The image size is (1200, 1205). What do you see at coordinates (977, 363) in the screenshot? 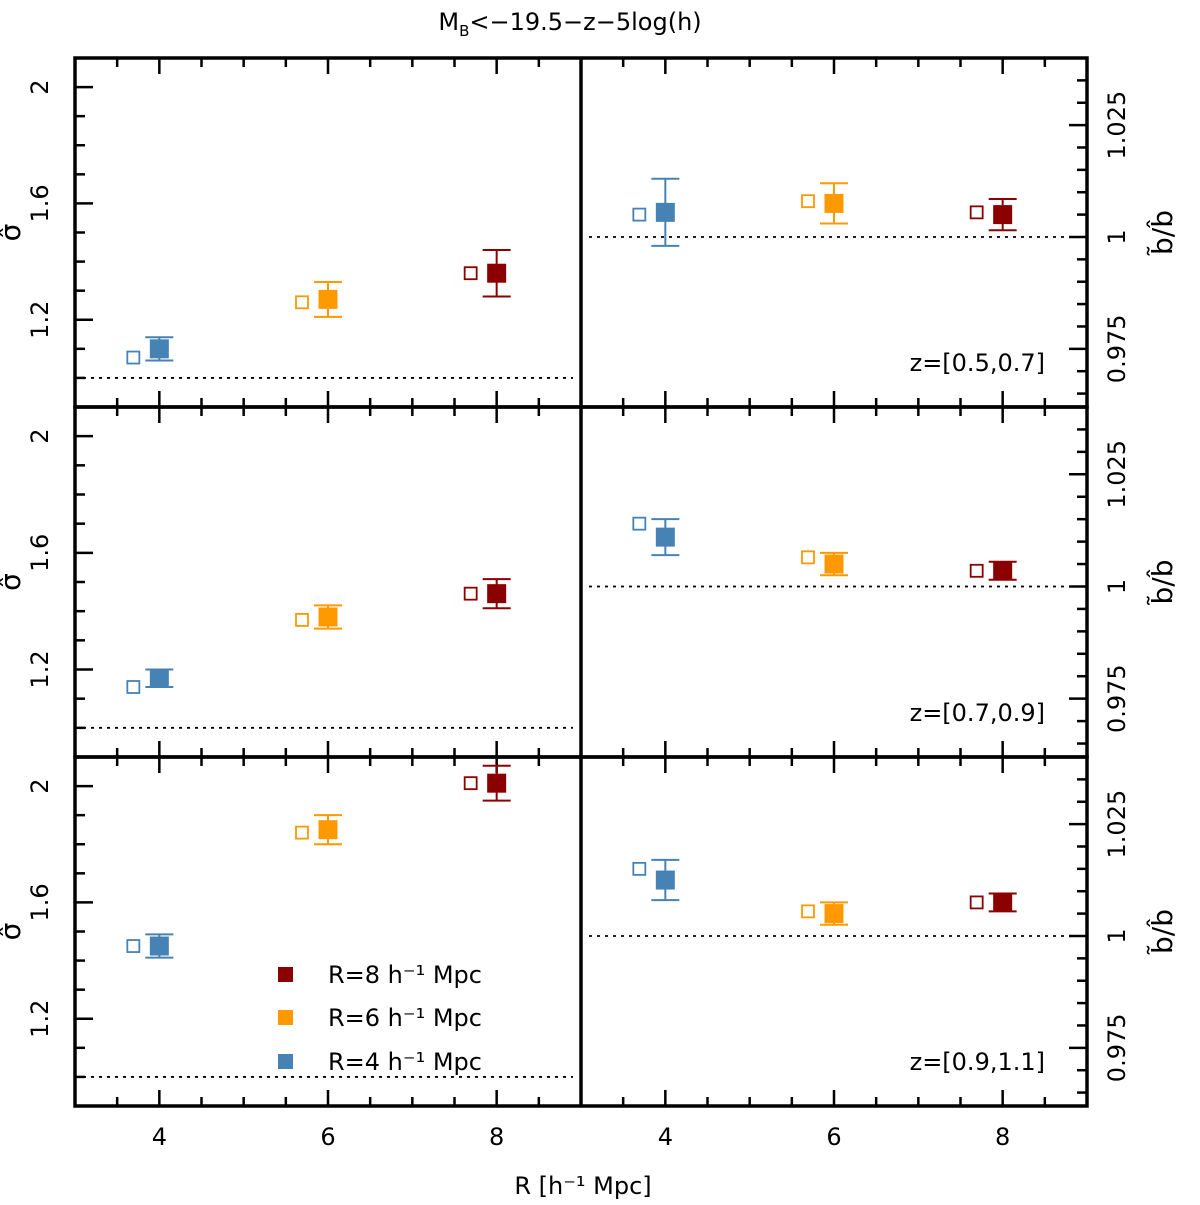
I see `redshift-annotation: z=[0.5,0.7]` at bounding box center [977, 363].